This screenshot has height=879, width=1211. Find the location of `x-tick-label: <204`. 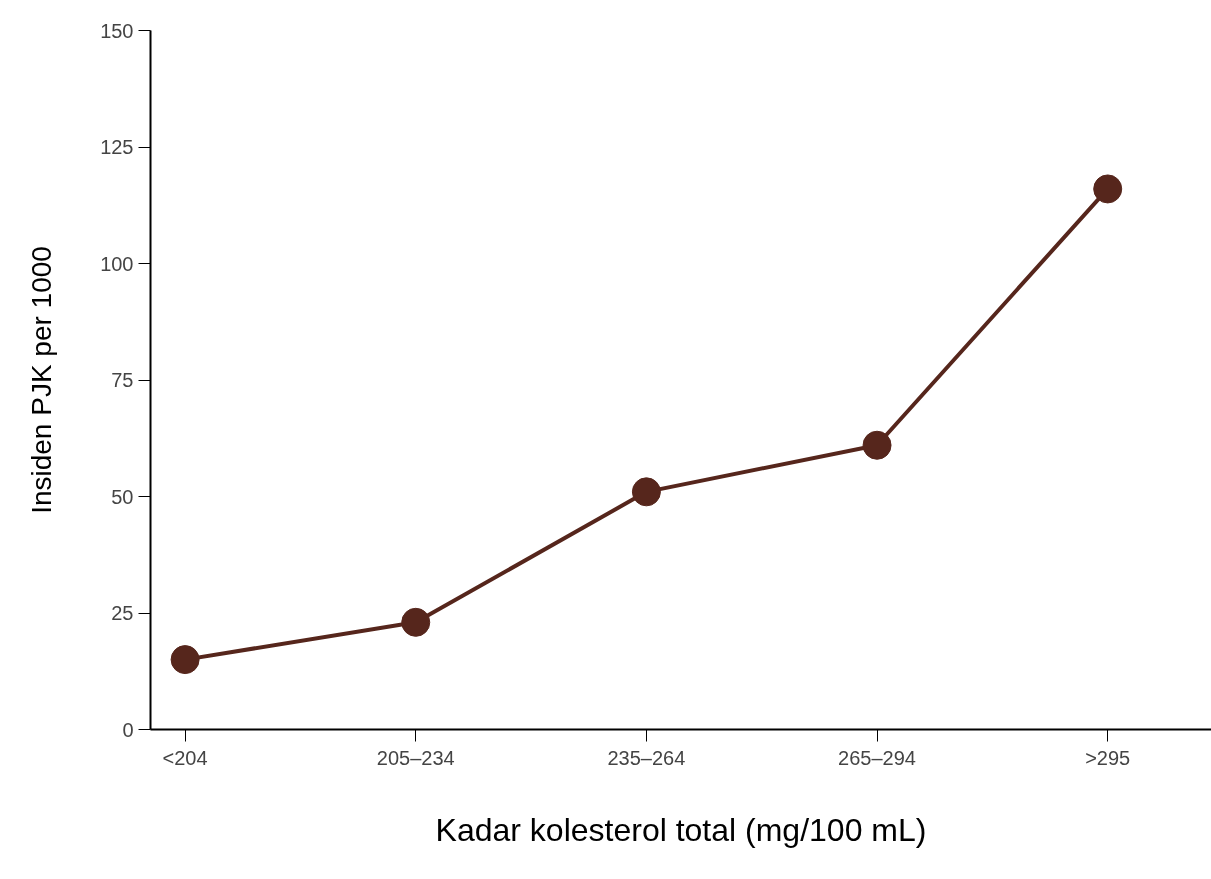

x-tick-label: <204 is located at coordinates (185, 757).